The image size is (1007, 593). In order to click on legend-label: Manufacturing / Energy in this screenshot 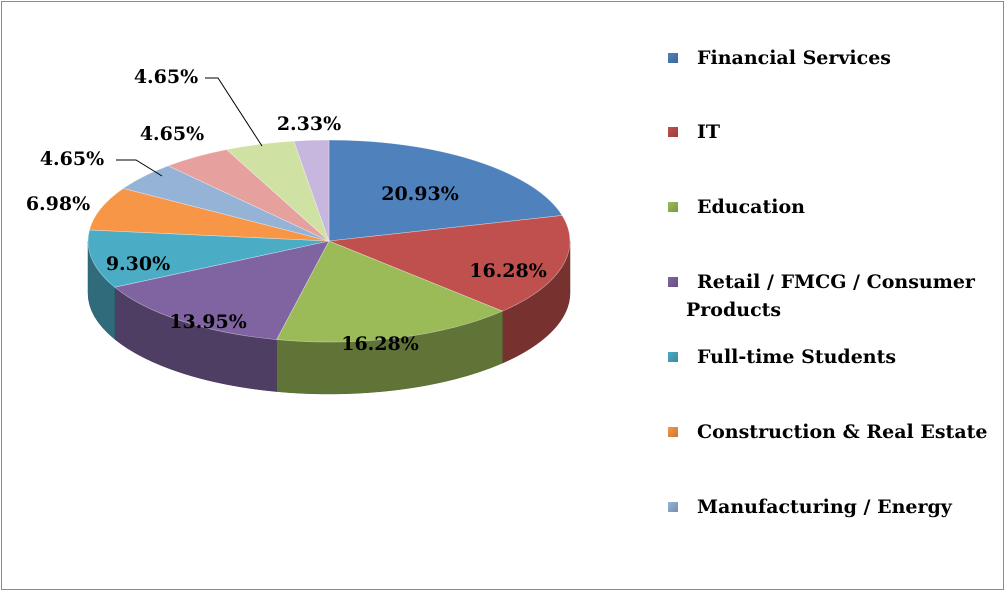, I will do `click(824, 507)`.